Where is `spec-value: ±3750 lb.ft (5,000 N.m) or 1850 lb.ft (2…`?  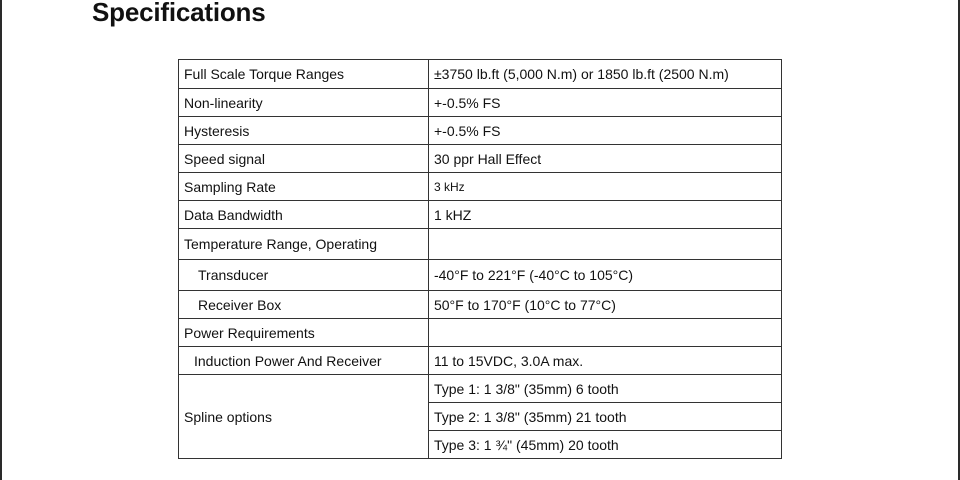 spec-value: ±3750 lb.ft (5,000 N.m) or 1850 lb.ft (2… is located at coordinates (605, 74).